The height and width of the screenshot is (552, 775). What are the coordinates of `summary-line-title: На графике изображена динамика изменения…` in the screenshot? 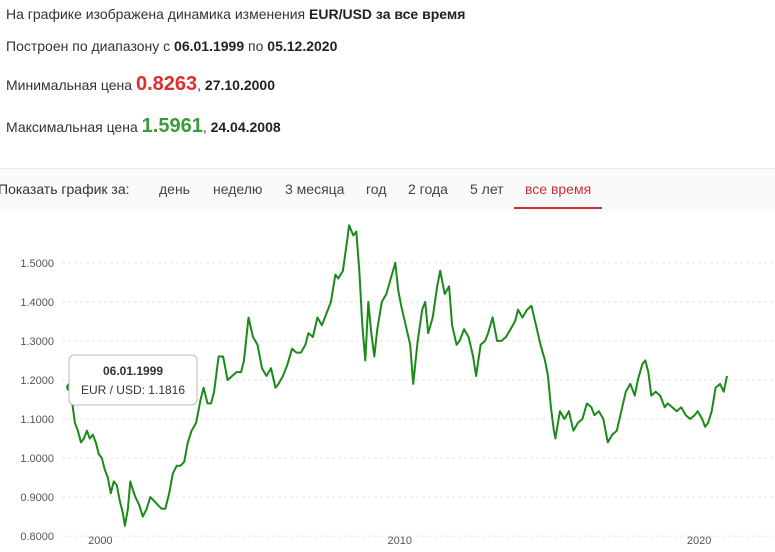 It's located at (235, 14).